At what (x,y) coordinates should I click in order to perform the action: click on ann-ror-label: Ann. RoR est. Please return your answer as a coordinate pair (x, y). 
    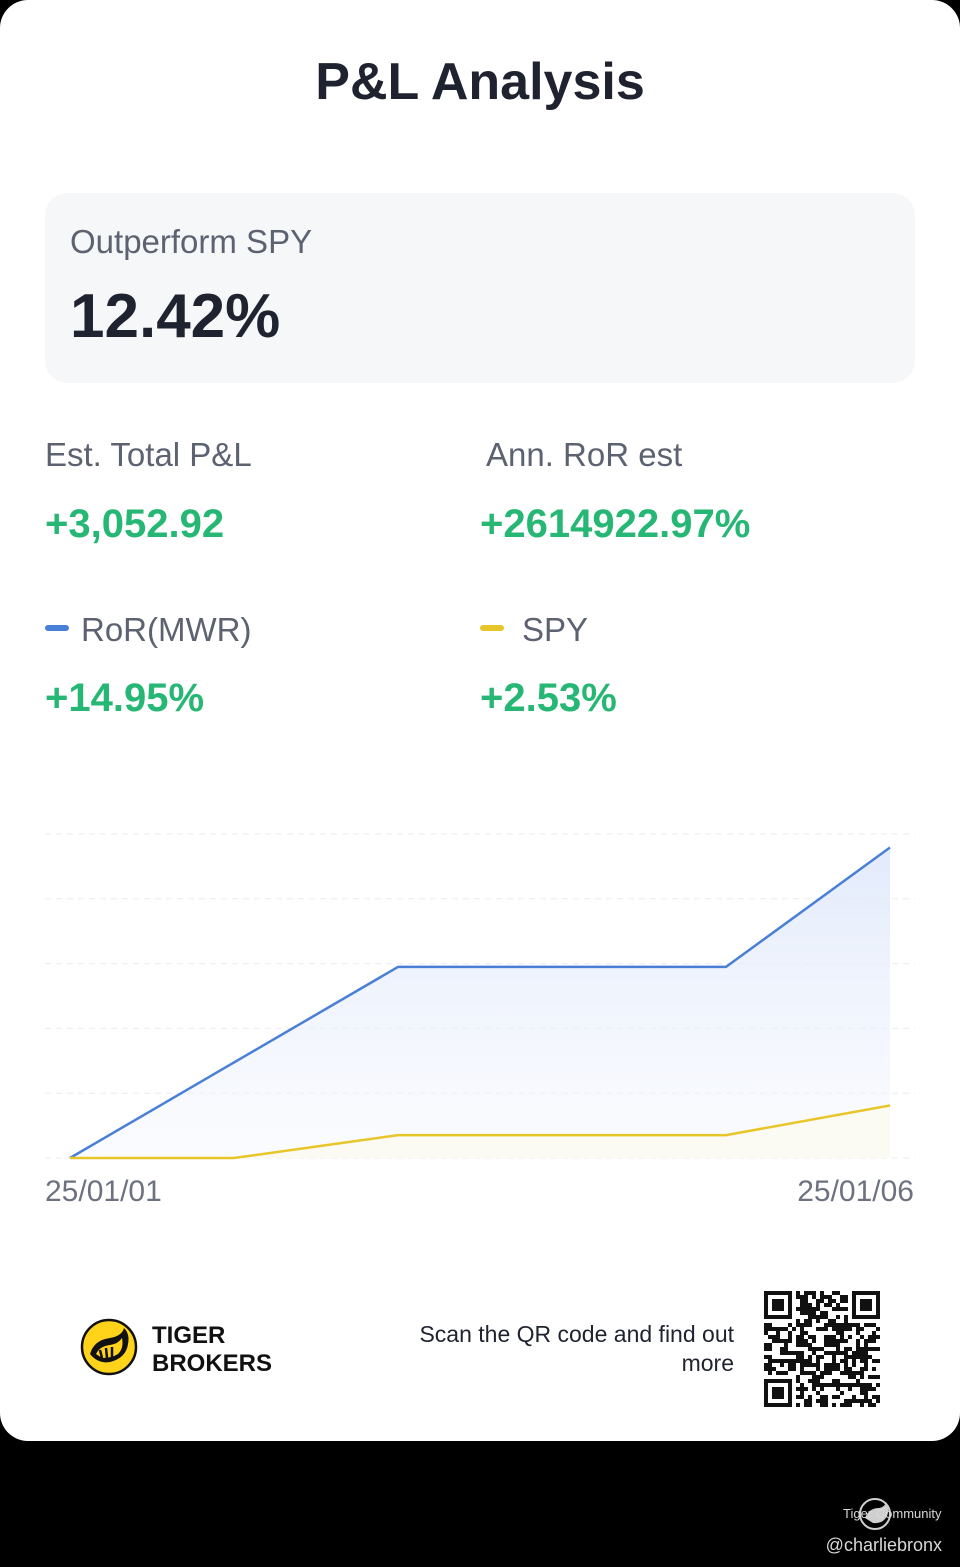
    Looking at the image, I should click on (584, 454).